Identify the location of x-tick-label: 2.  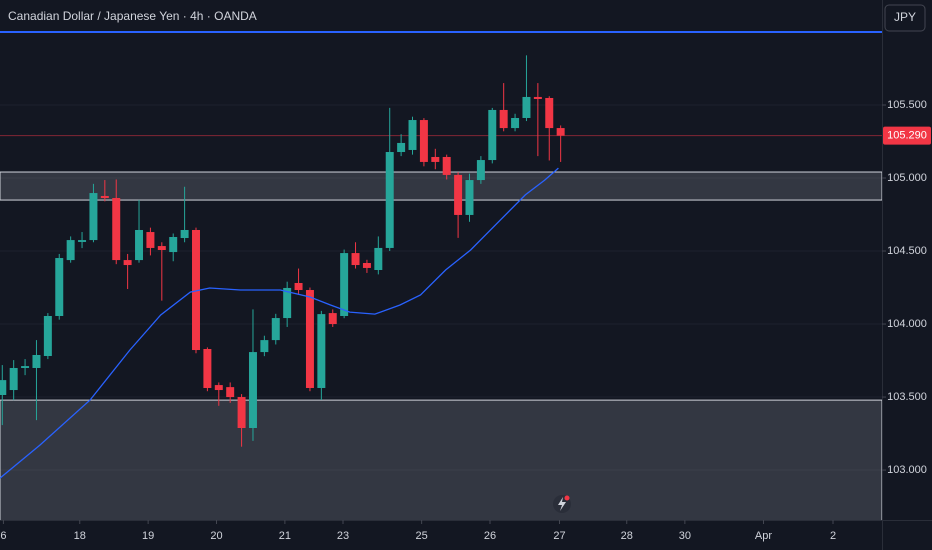
(833, 536).